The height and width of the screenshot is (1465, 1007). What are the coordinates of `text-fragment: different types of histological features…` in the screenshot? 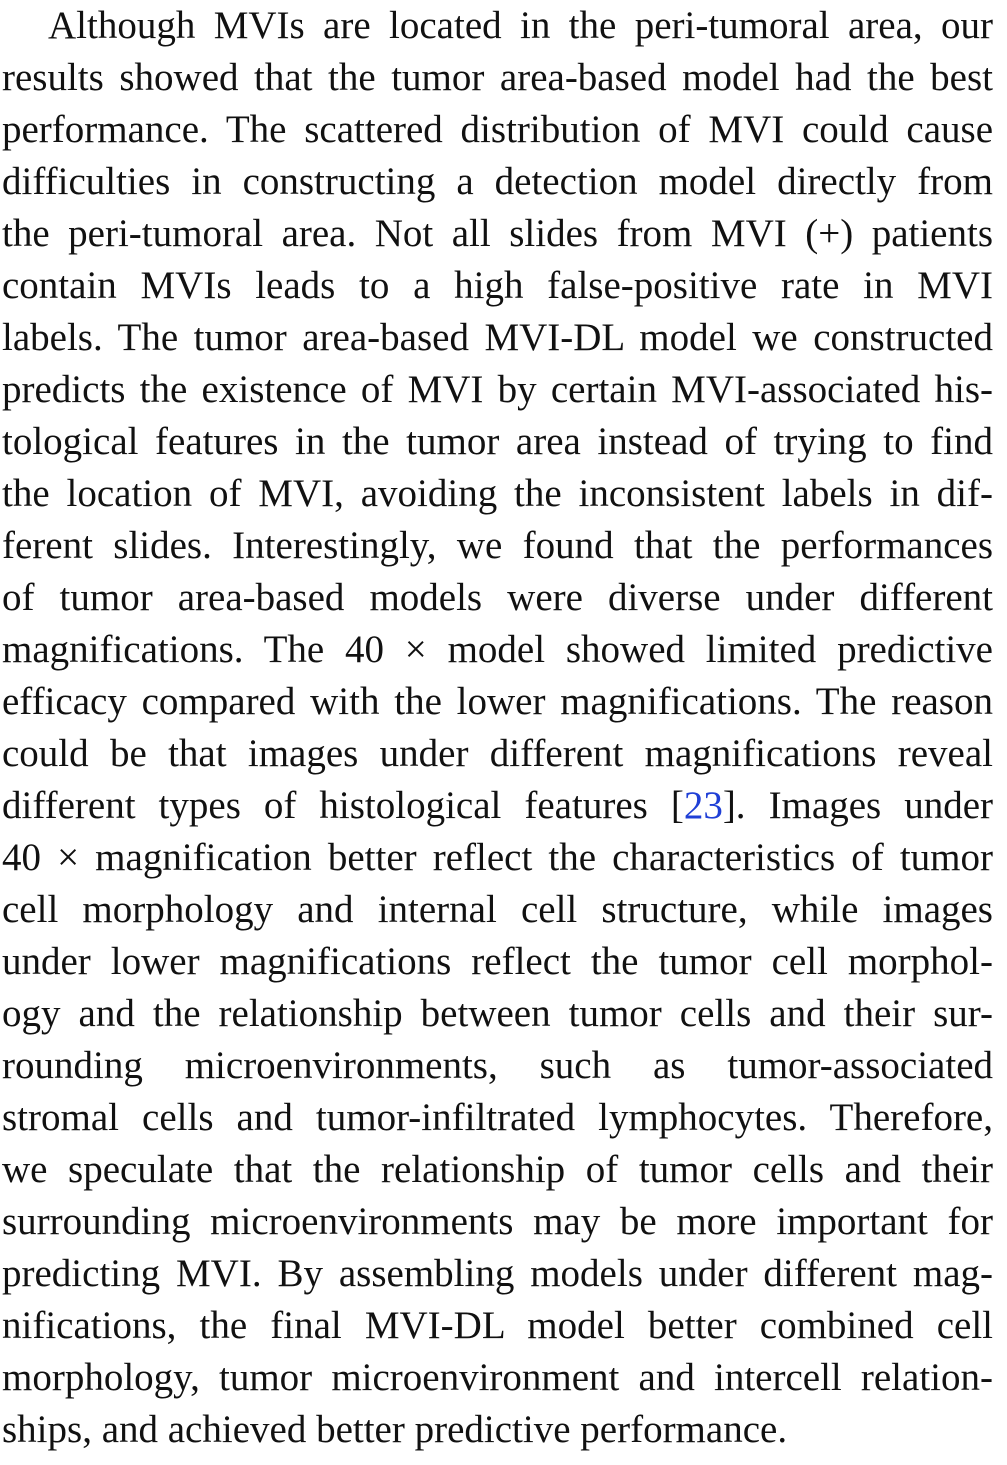 It's located at (343, 805).